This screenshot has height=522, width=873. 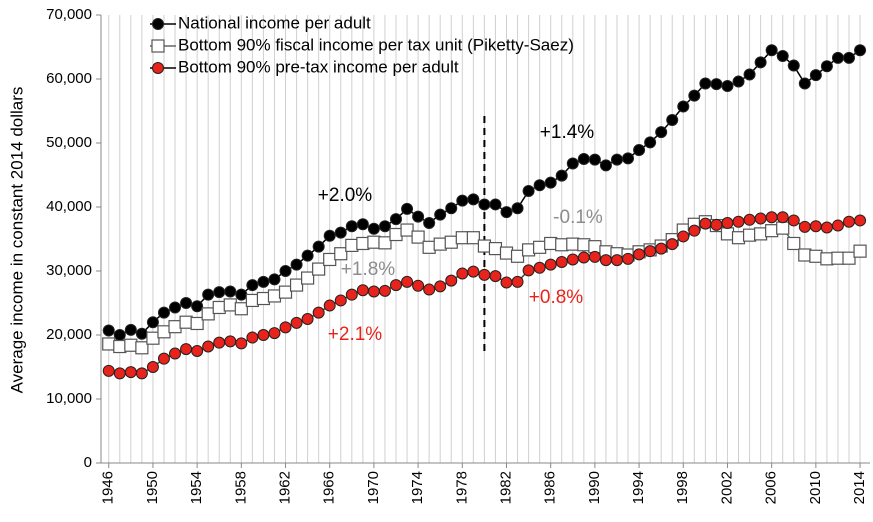 I want to click on x-tick-label: 1994, so click(x=638, y=487).